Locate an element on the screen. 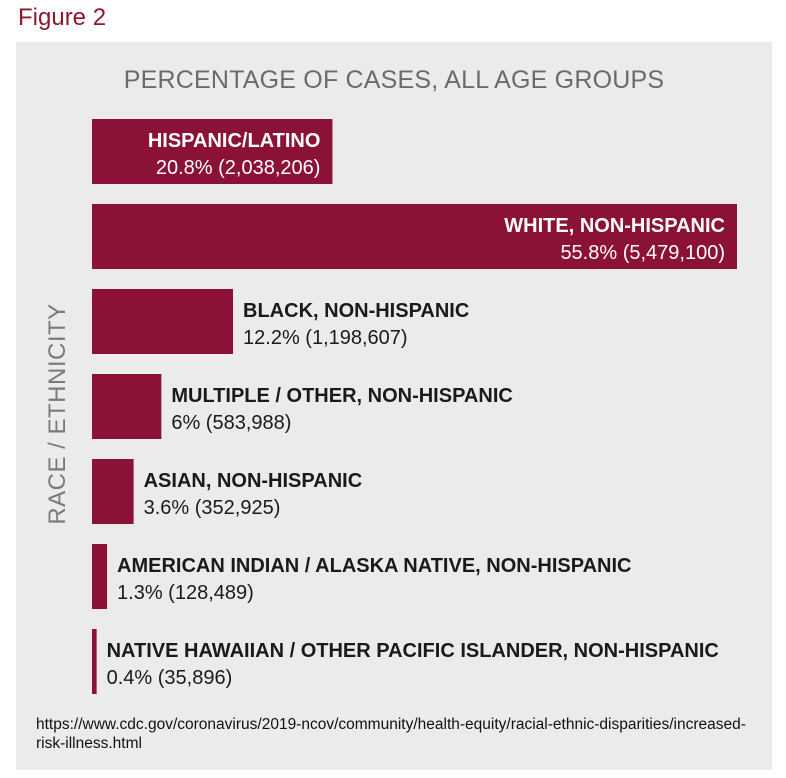 The width and height of the screenshot is (786, 778). value-label-5: 1.3% (128,489) is located at coordinates (185, 593).